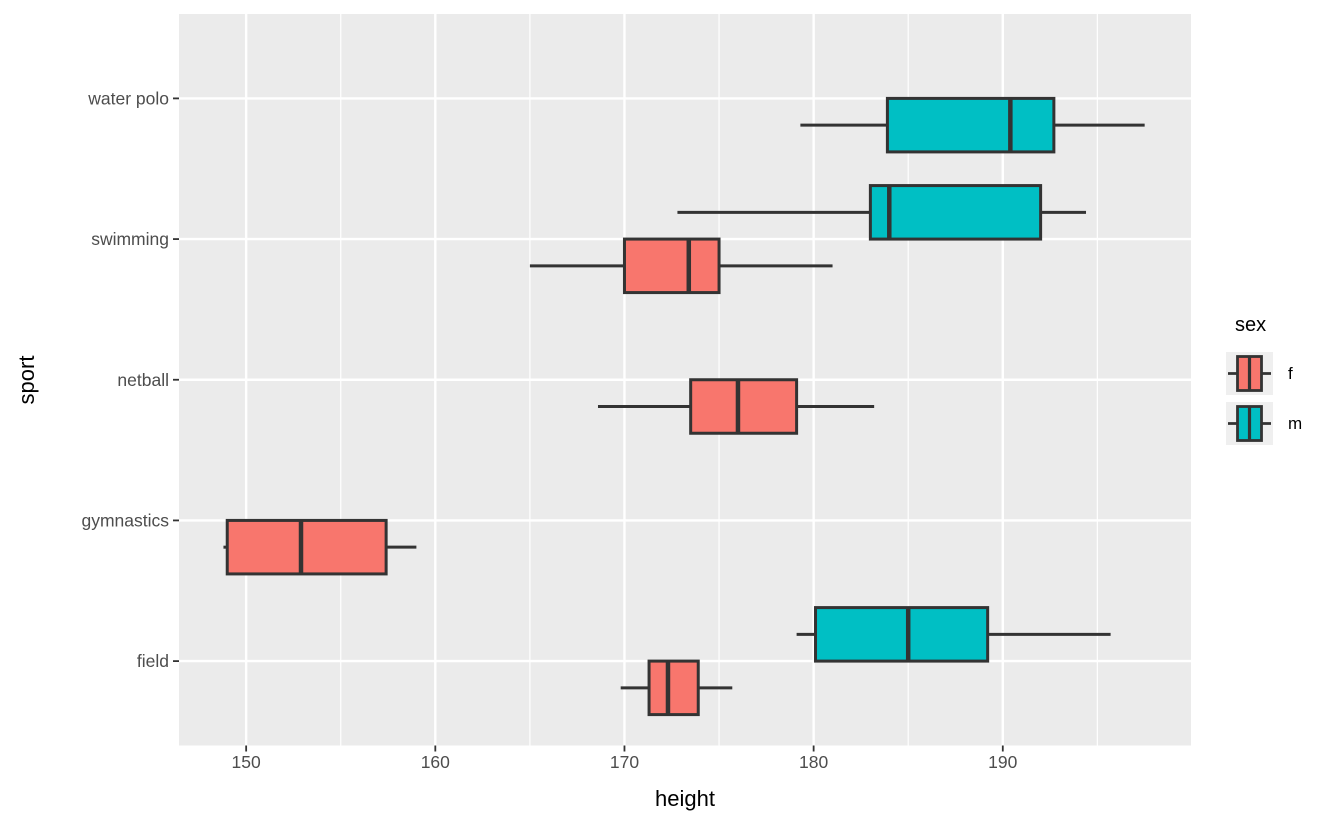 The image size is (1344, 830). I want to click on box-water-polo-m, so click(970, 125).